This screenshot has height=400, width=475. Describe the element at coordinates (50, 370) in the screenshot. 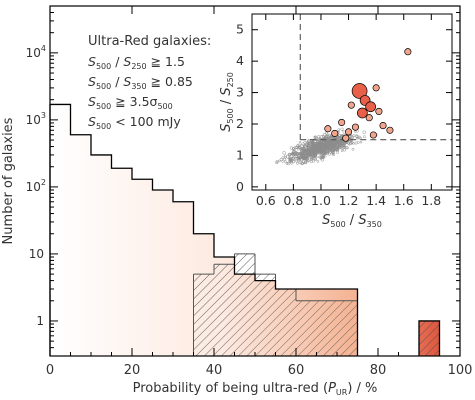

I see `x-tick-label: 0` at that location.